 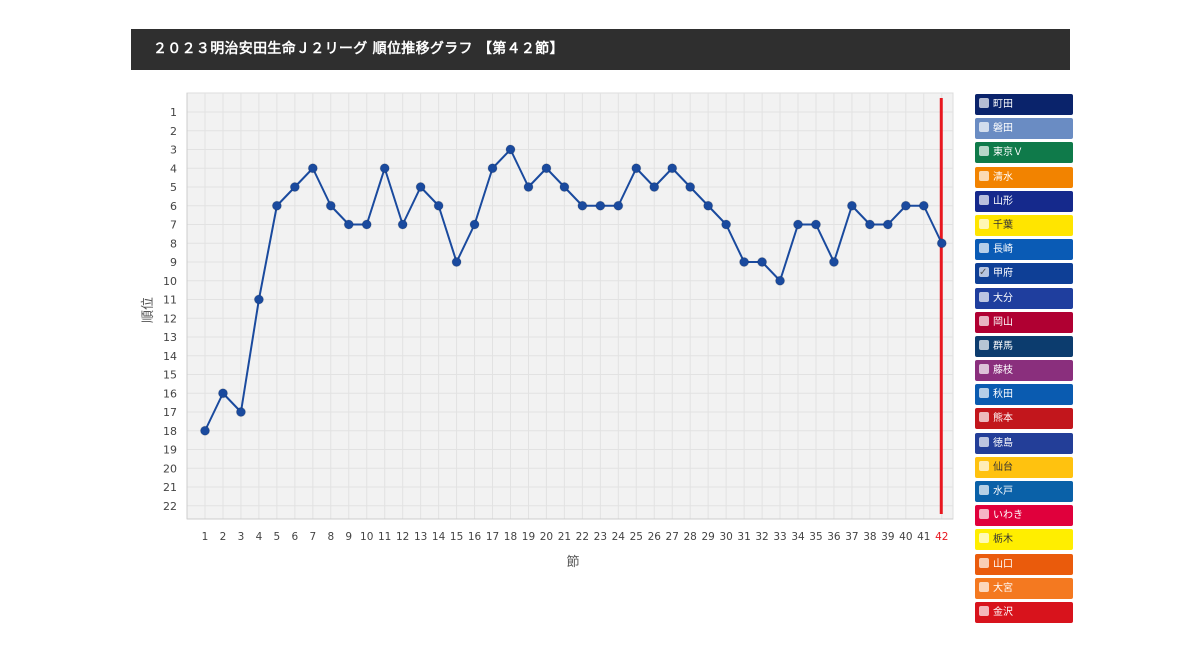 What do you see at coordinates (1003, 274) in the screenshot?
I see `legend-label: 甲府` at bounding box center [1003, 274].